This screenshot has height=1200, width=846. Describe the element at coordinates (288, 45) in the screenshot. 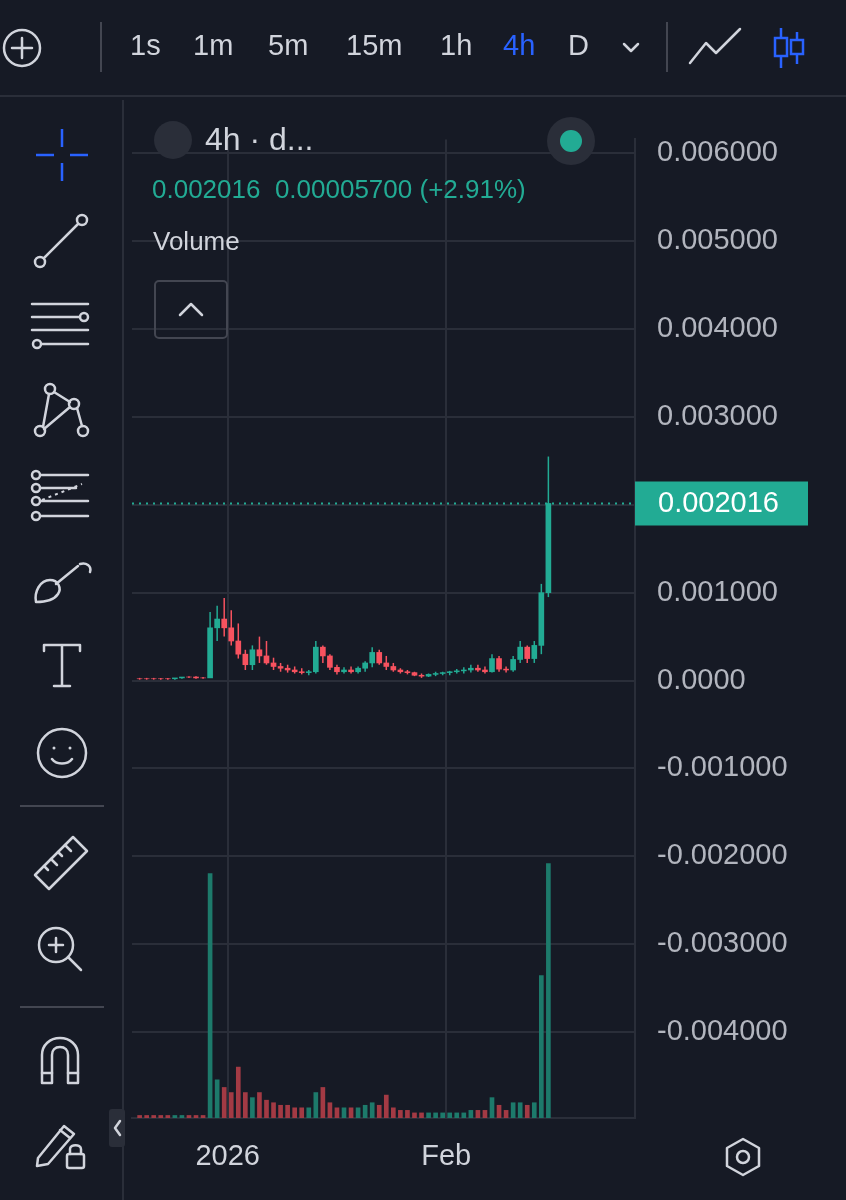

I see `text: 5m` at that location.